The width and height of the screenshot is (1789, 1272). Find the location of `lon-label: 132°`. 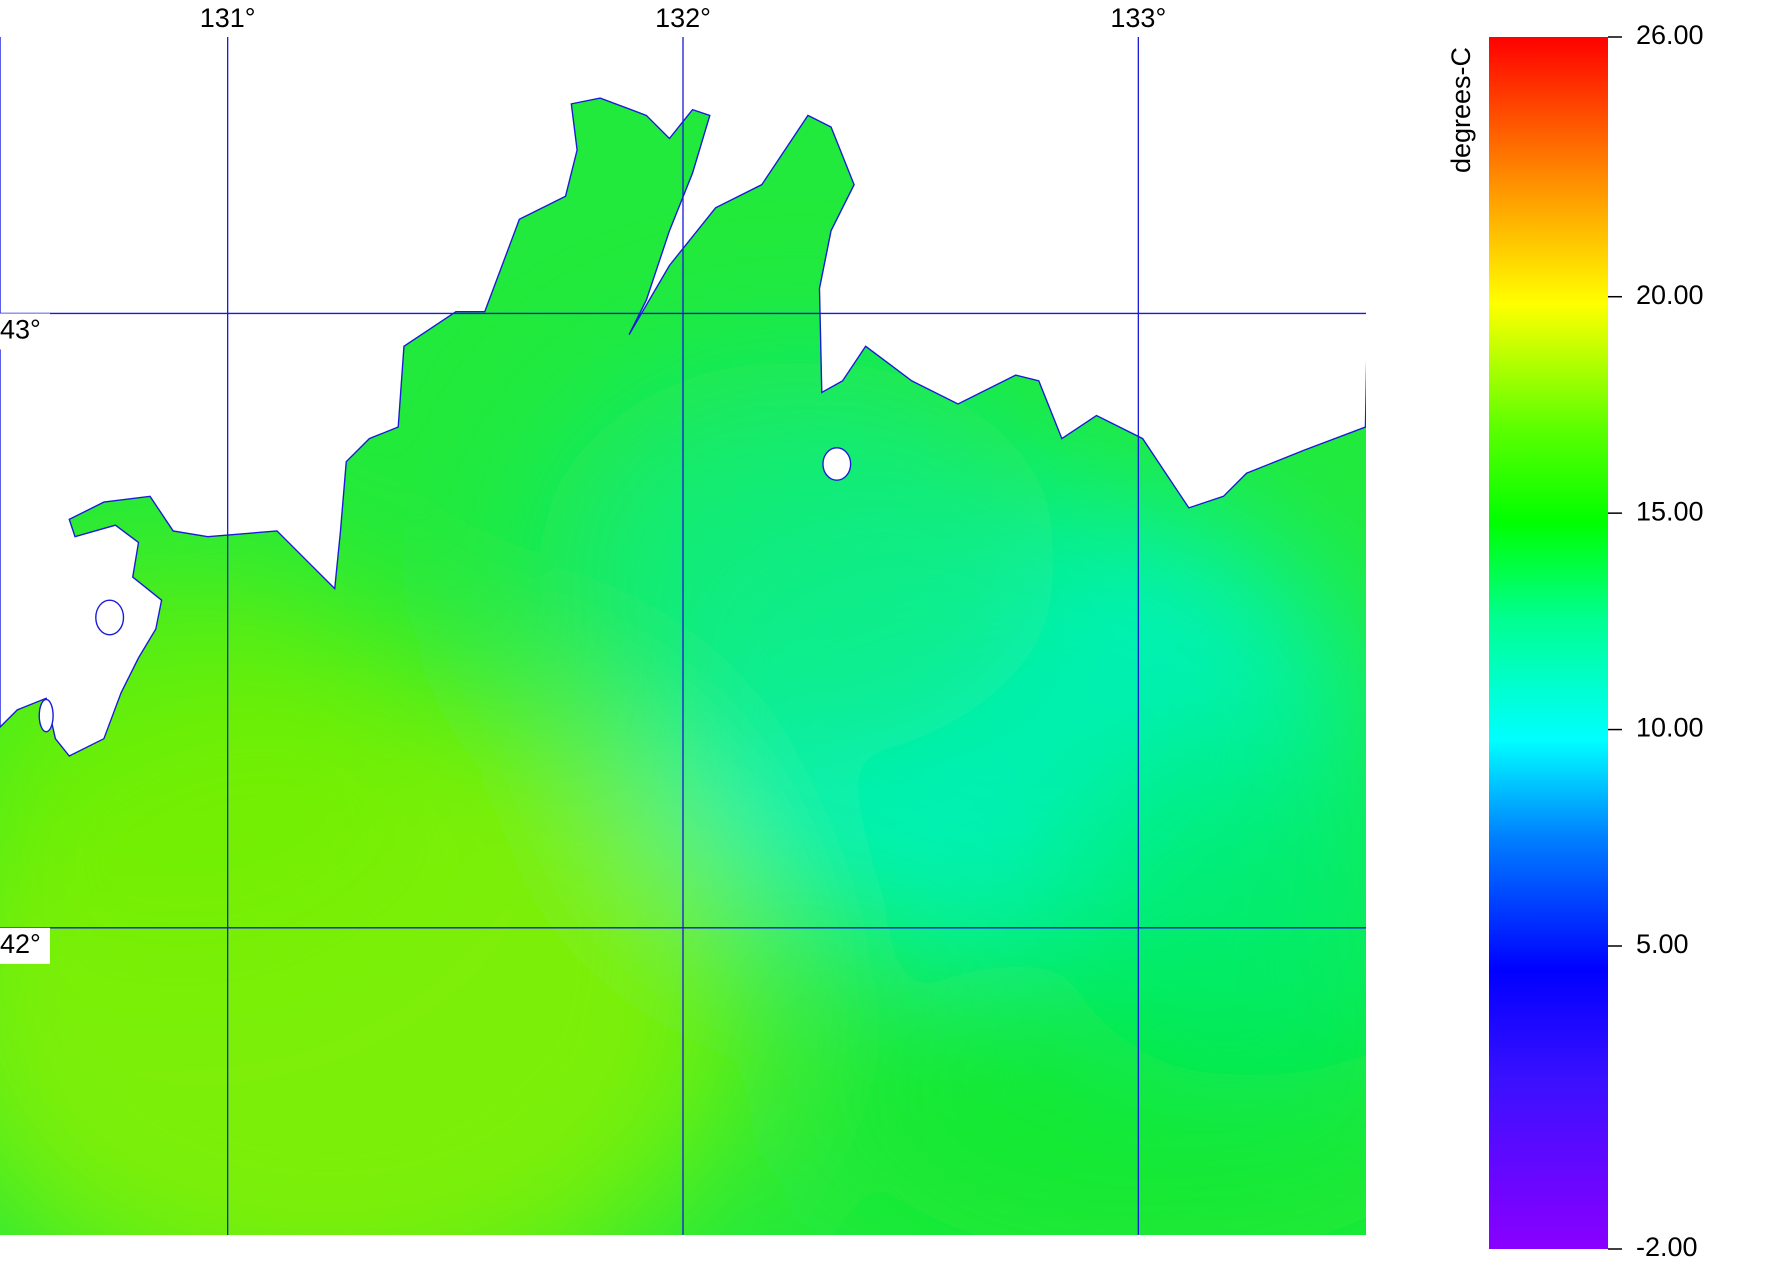

lon-label: 132° is located at coordinates (683, 18).